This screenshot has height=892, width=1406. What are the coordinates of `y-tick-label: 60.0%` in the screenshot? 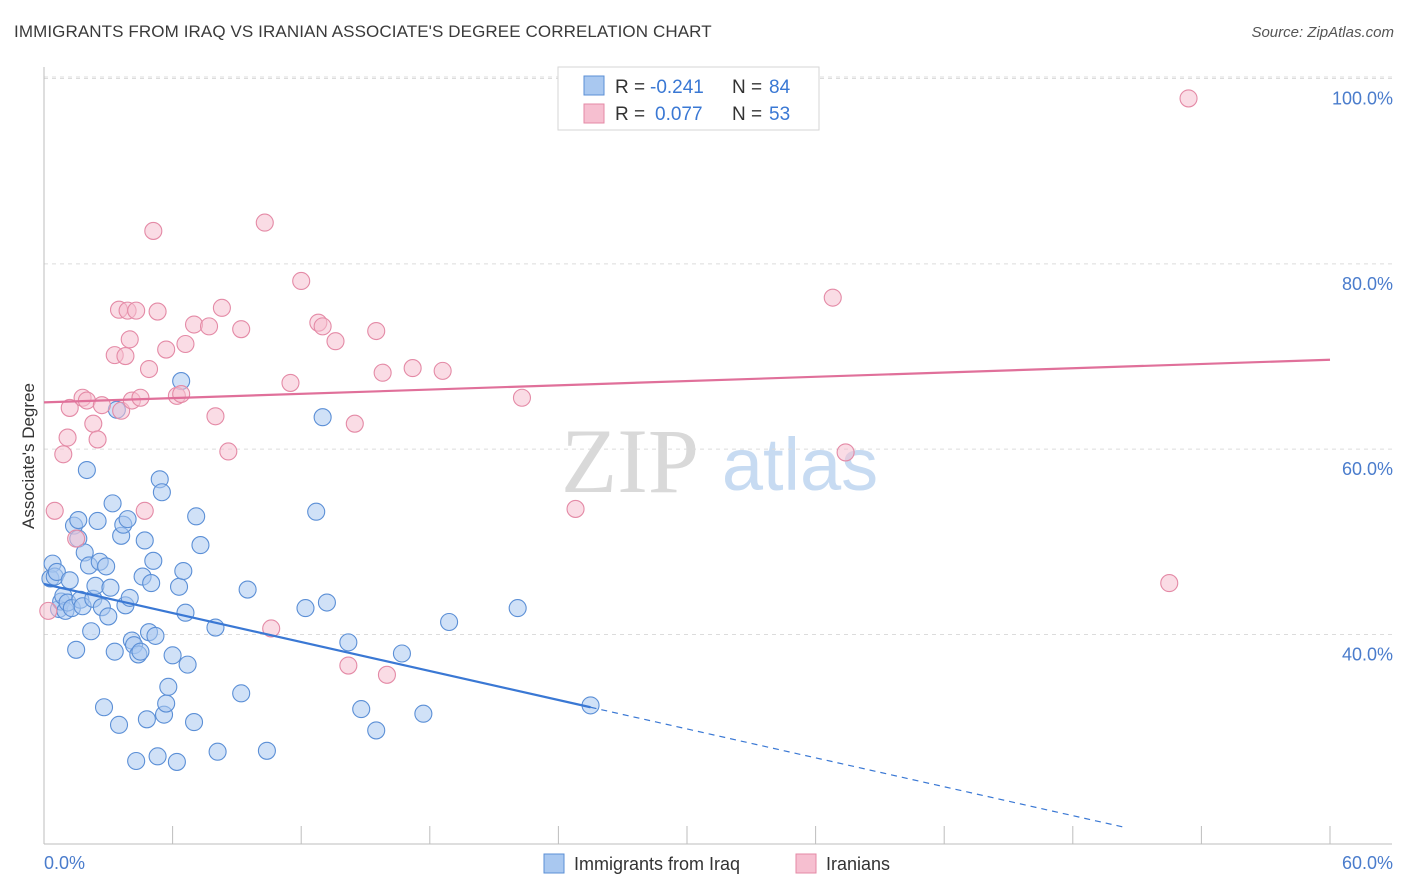 It's located at (1367, 469).